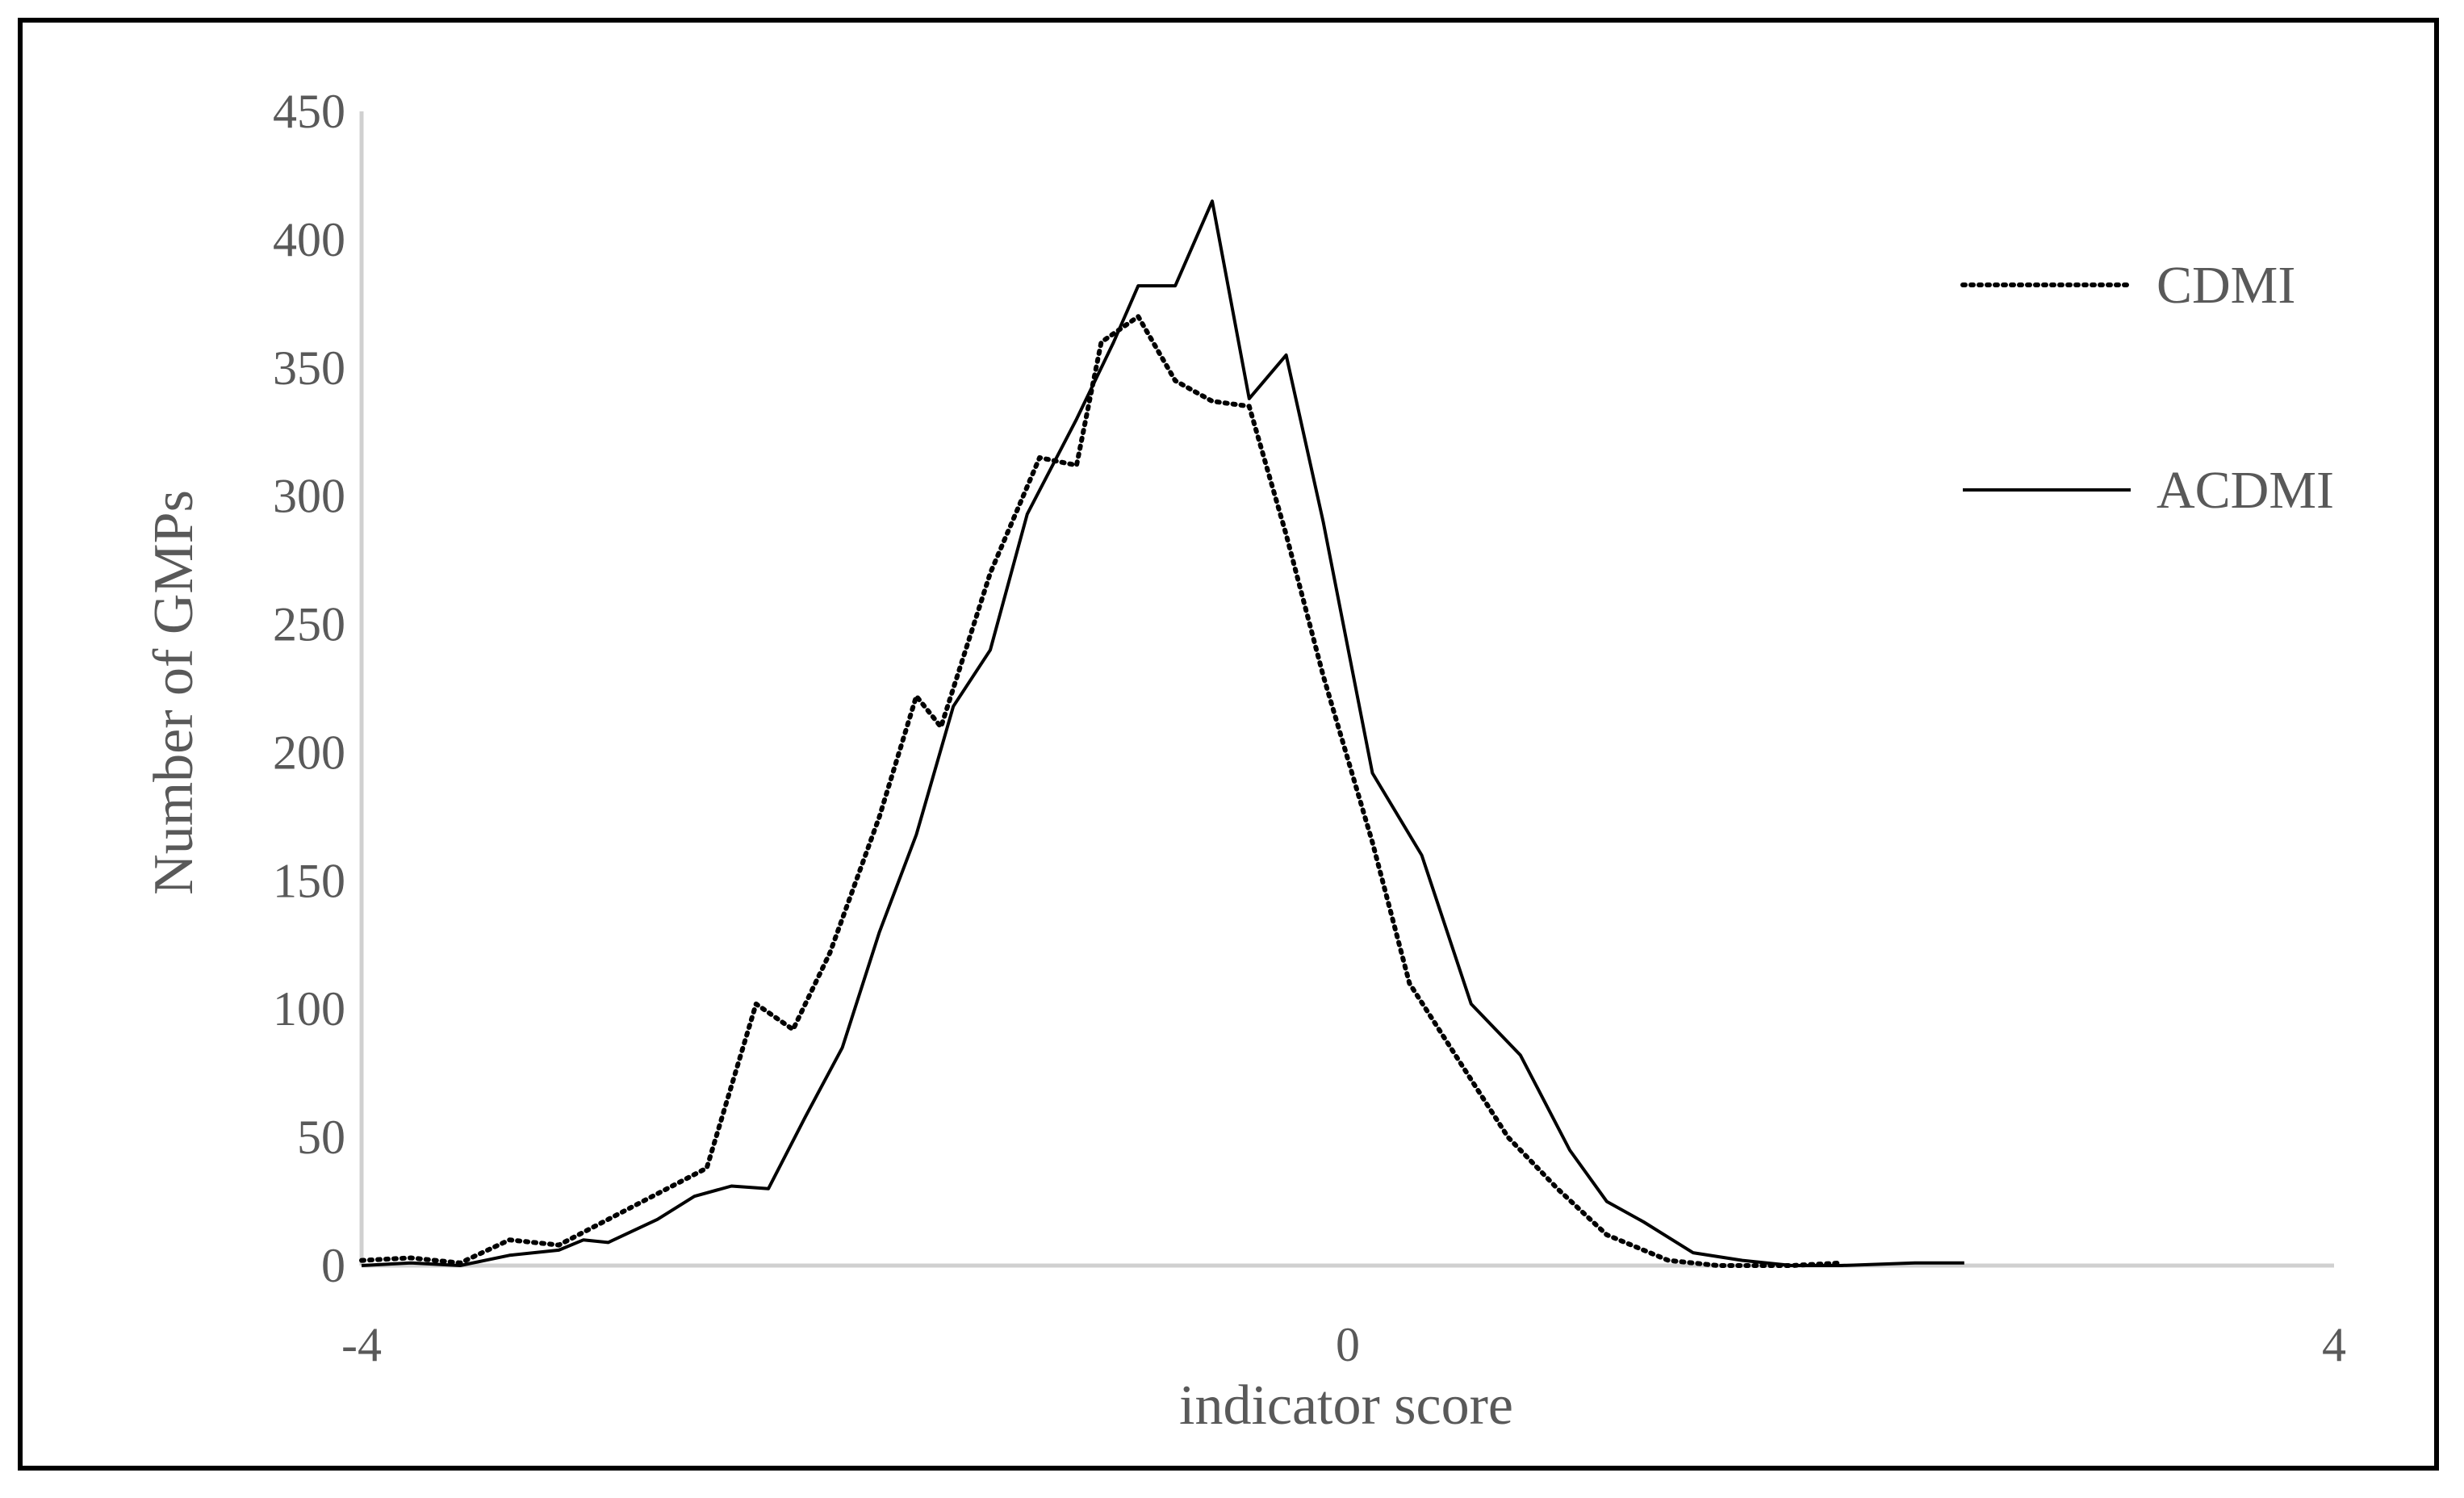  Describe the element at coordinates (309, 688) in the screenshot. I see `y-tick-labels: 0 50 100 150 200 250 300 350 400 450` at that location.